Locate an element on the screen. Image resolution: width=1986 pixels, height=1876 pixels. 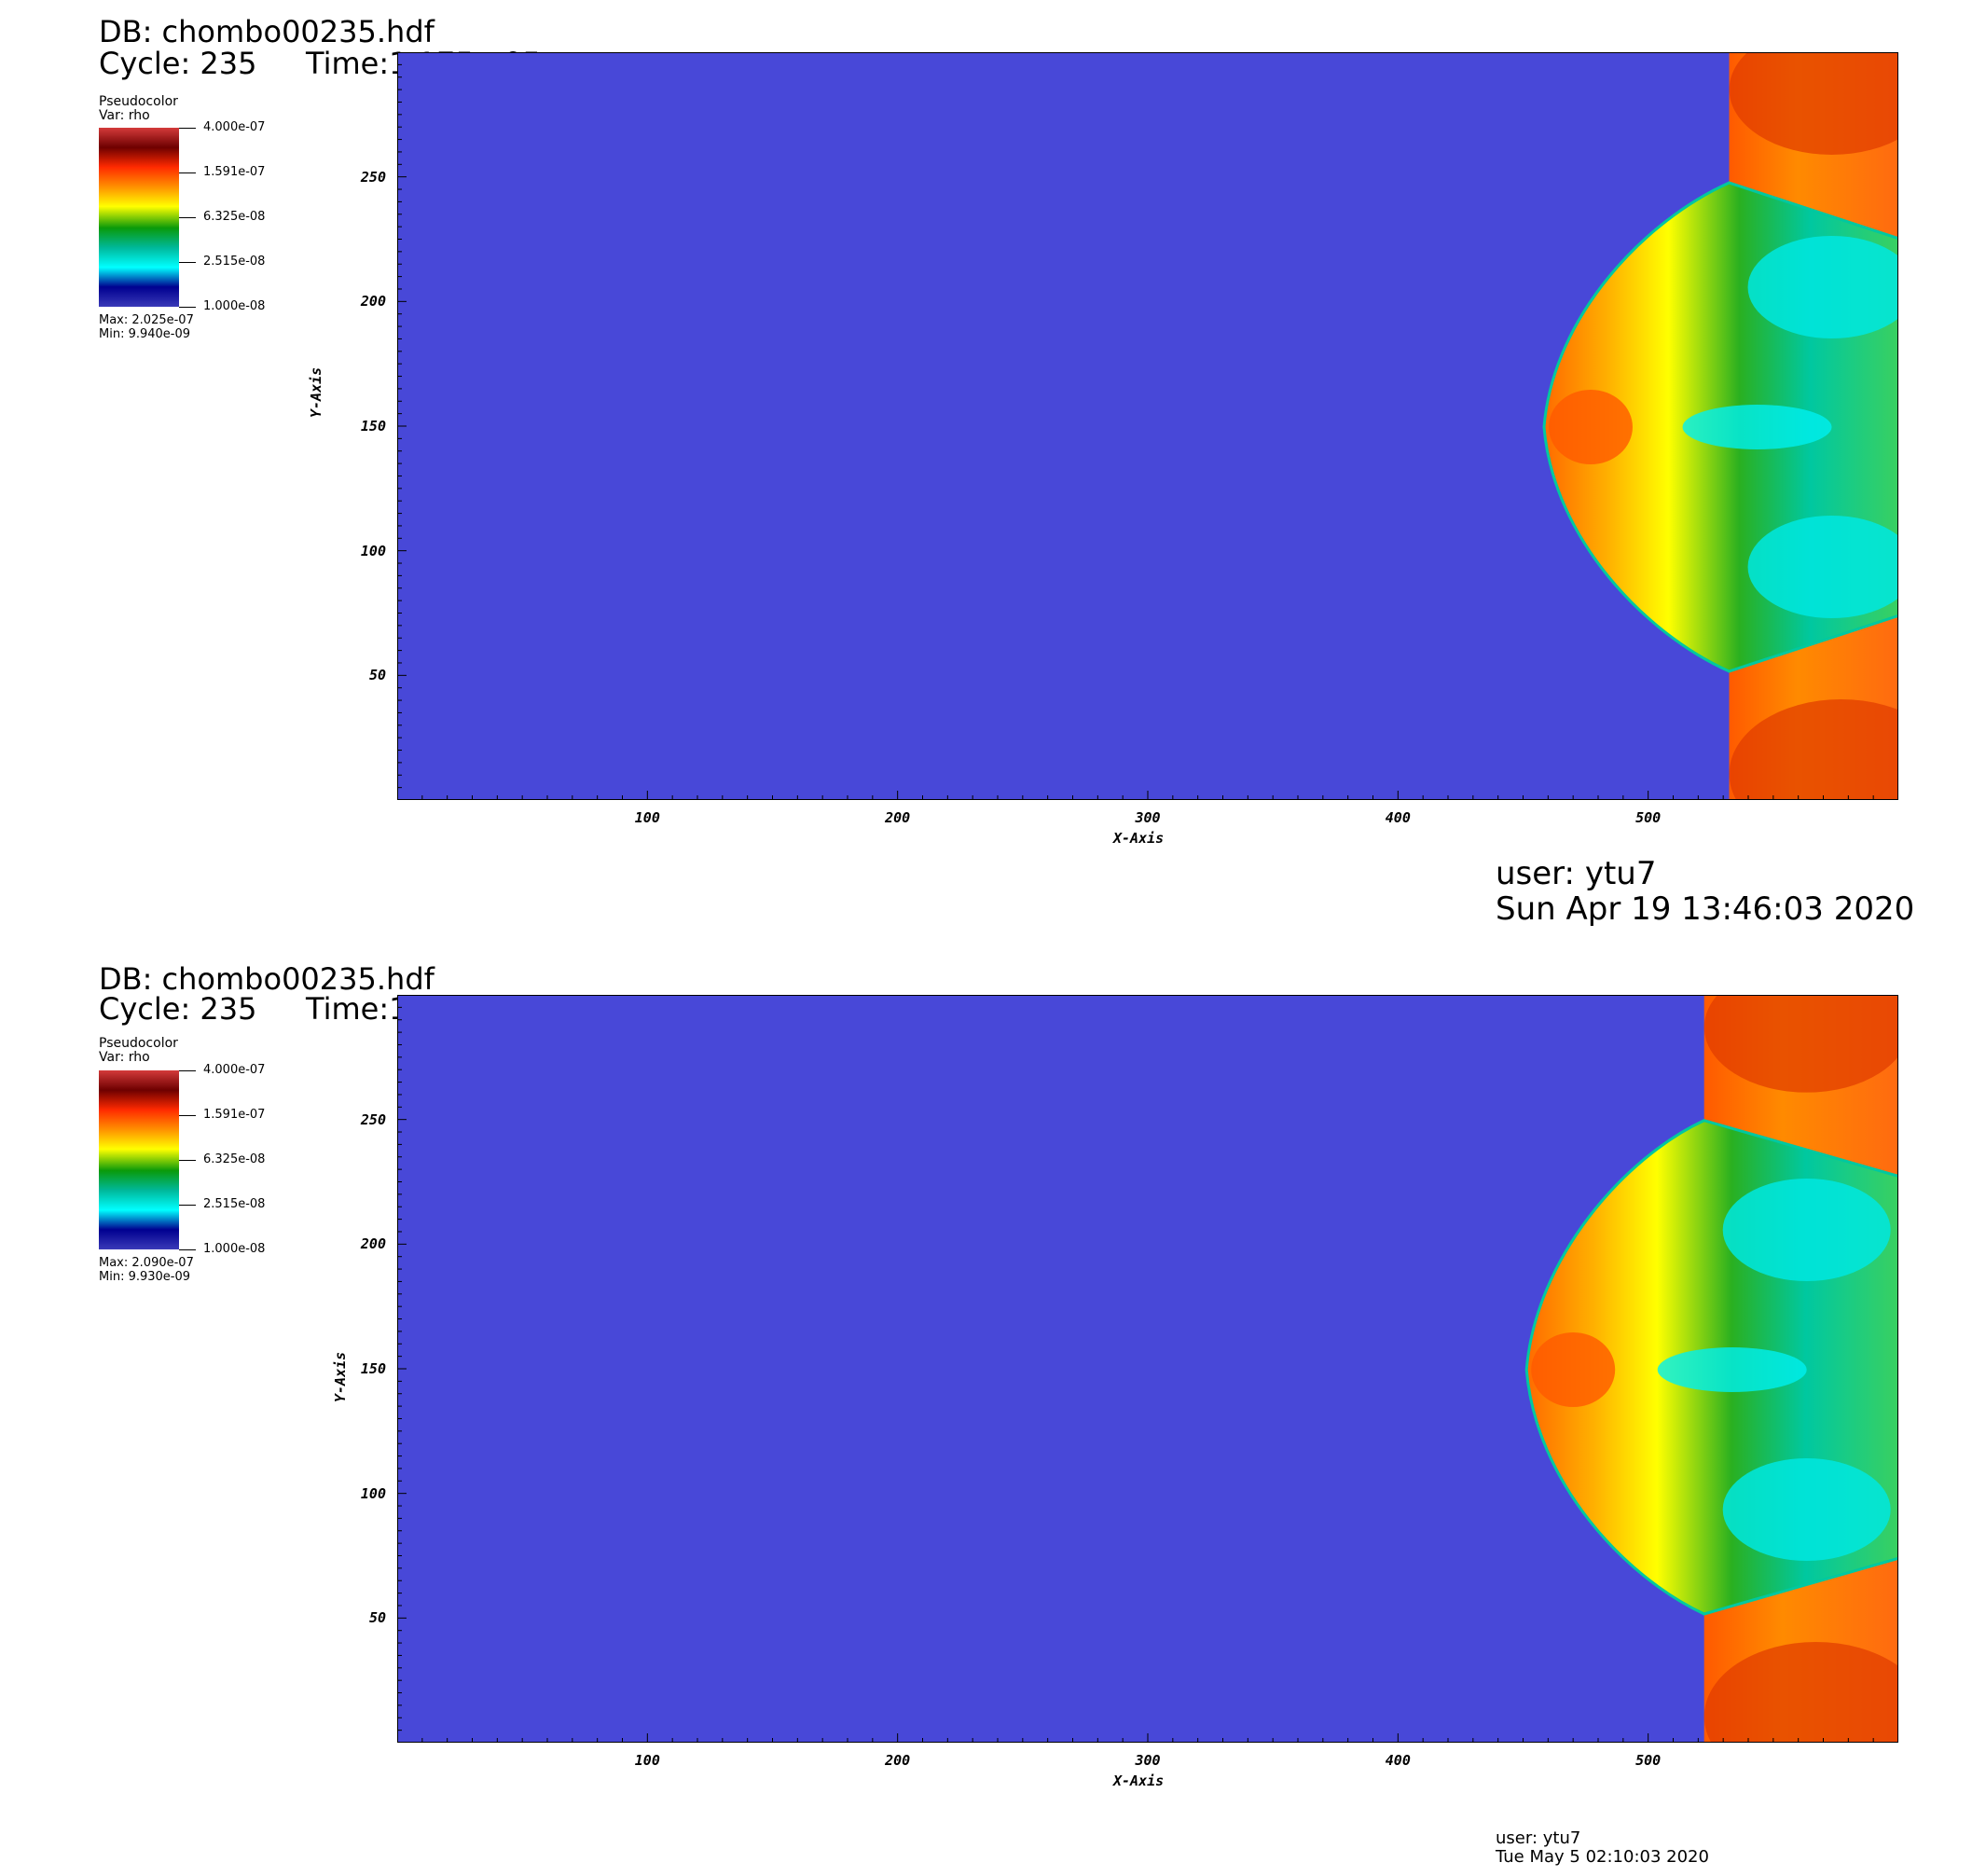
date-label: Sun Apr 19 13:46:03 2020 is located at coordinates (1706, 909).